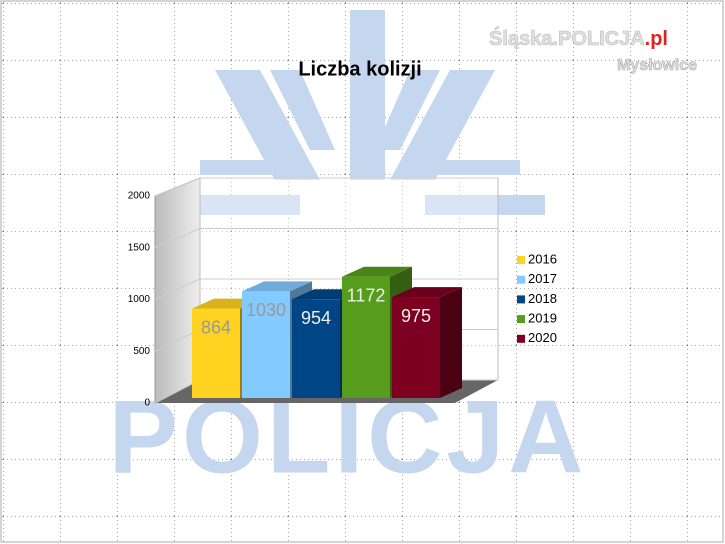 This screenshot has height=544, width=725. I want to click on legend-label: 2020, so click(542, 337).